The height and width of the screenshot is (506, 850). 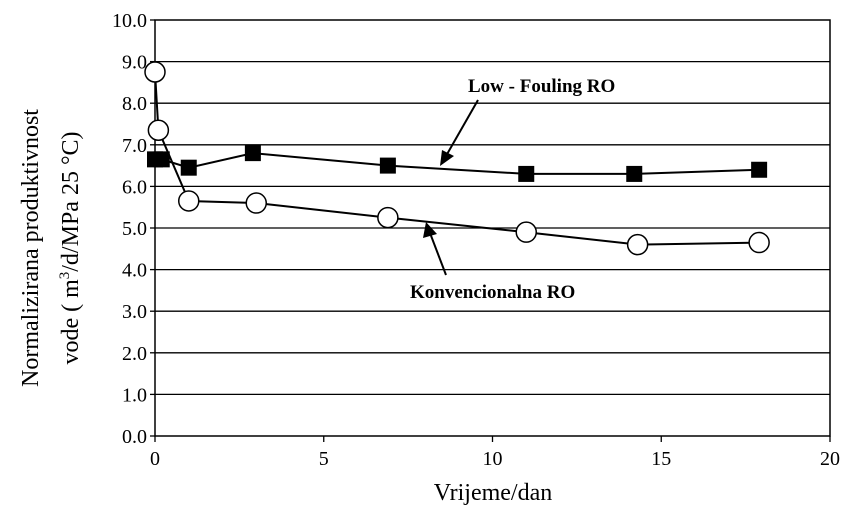 What do you see at coordinates (492, 292) in the screenshot?
I see `annotation-konvencionalna: Konvencionalna RO` at bounding box center [492, 292].